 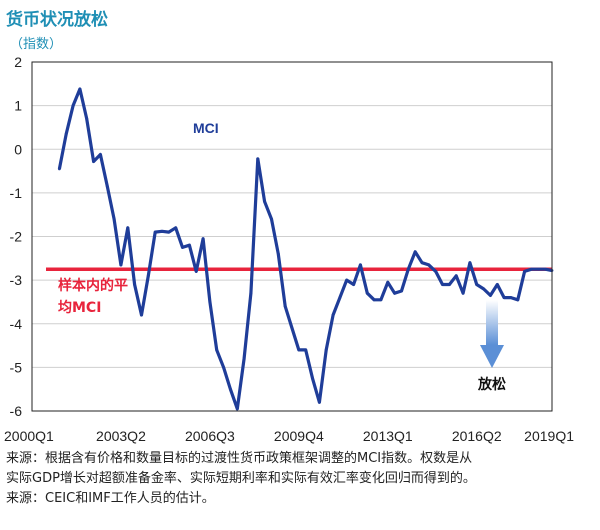 What do you see at coordinates (16, 280) in the screenshot?
I see `y-tick-label: -3` at bounding box center [16, 280].